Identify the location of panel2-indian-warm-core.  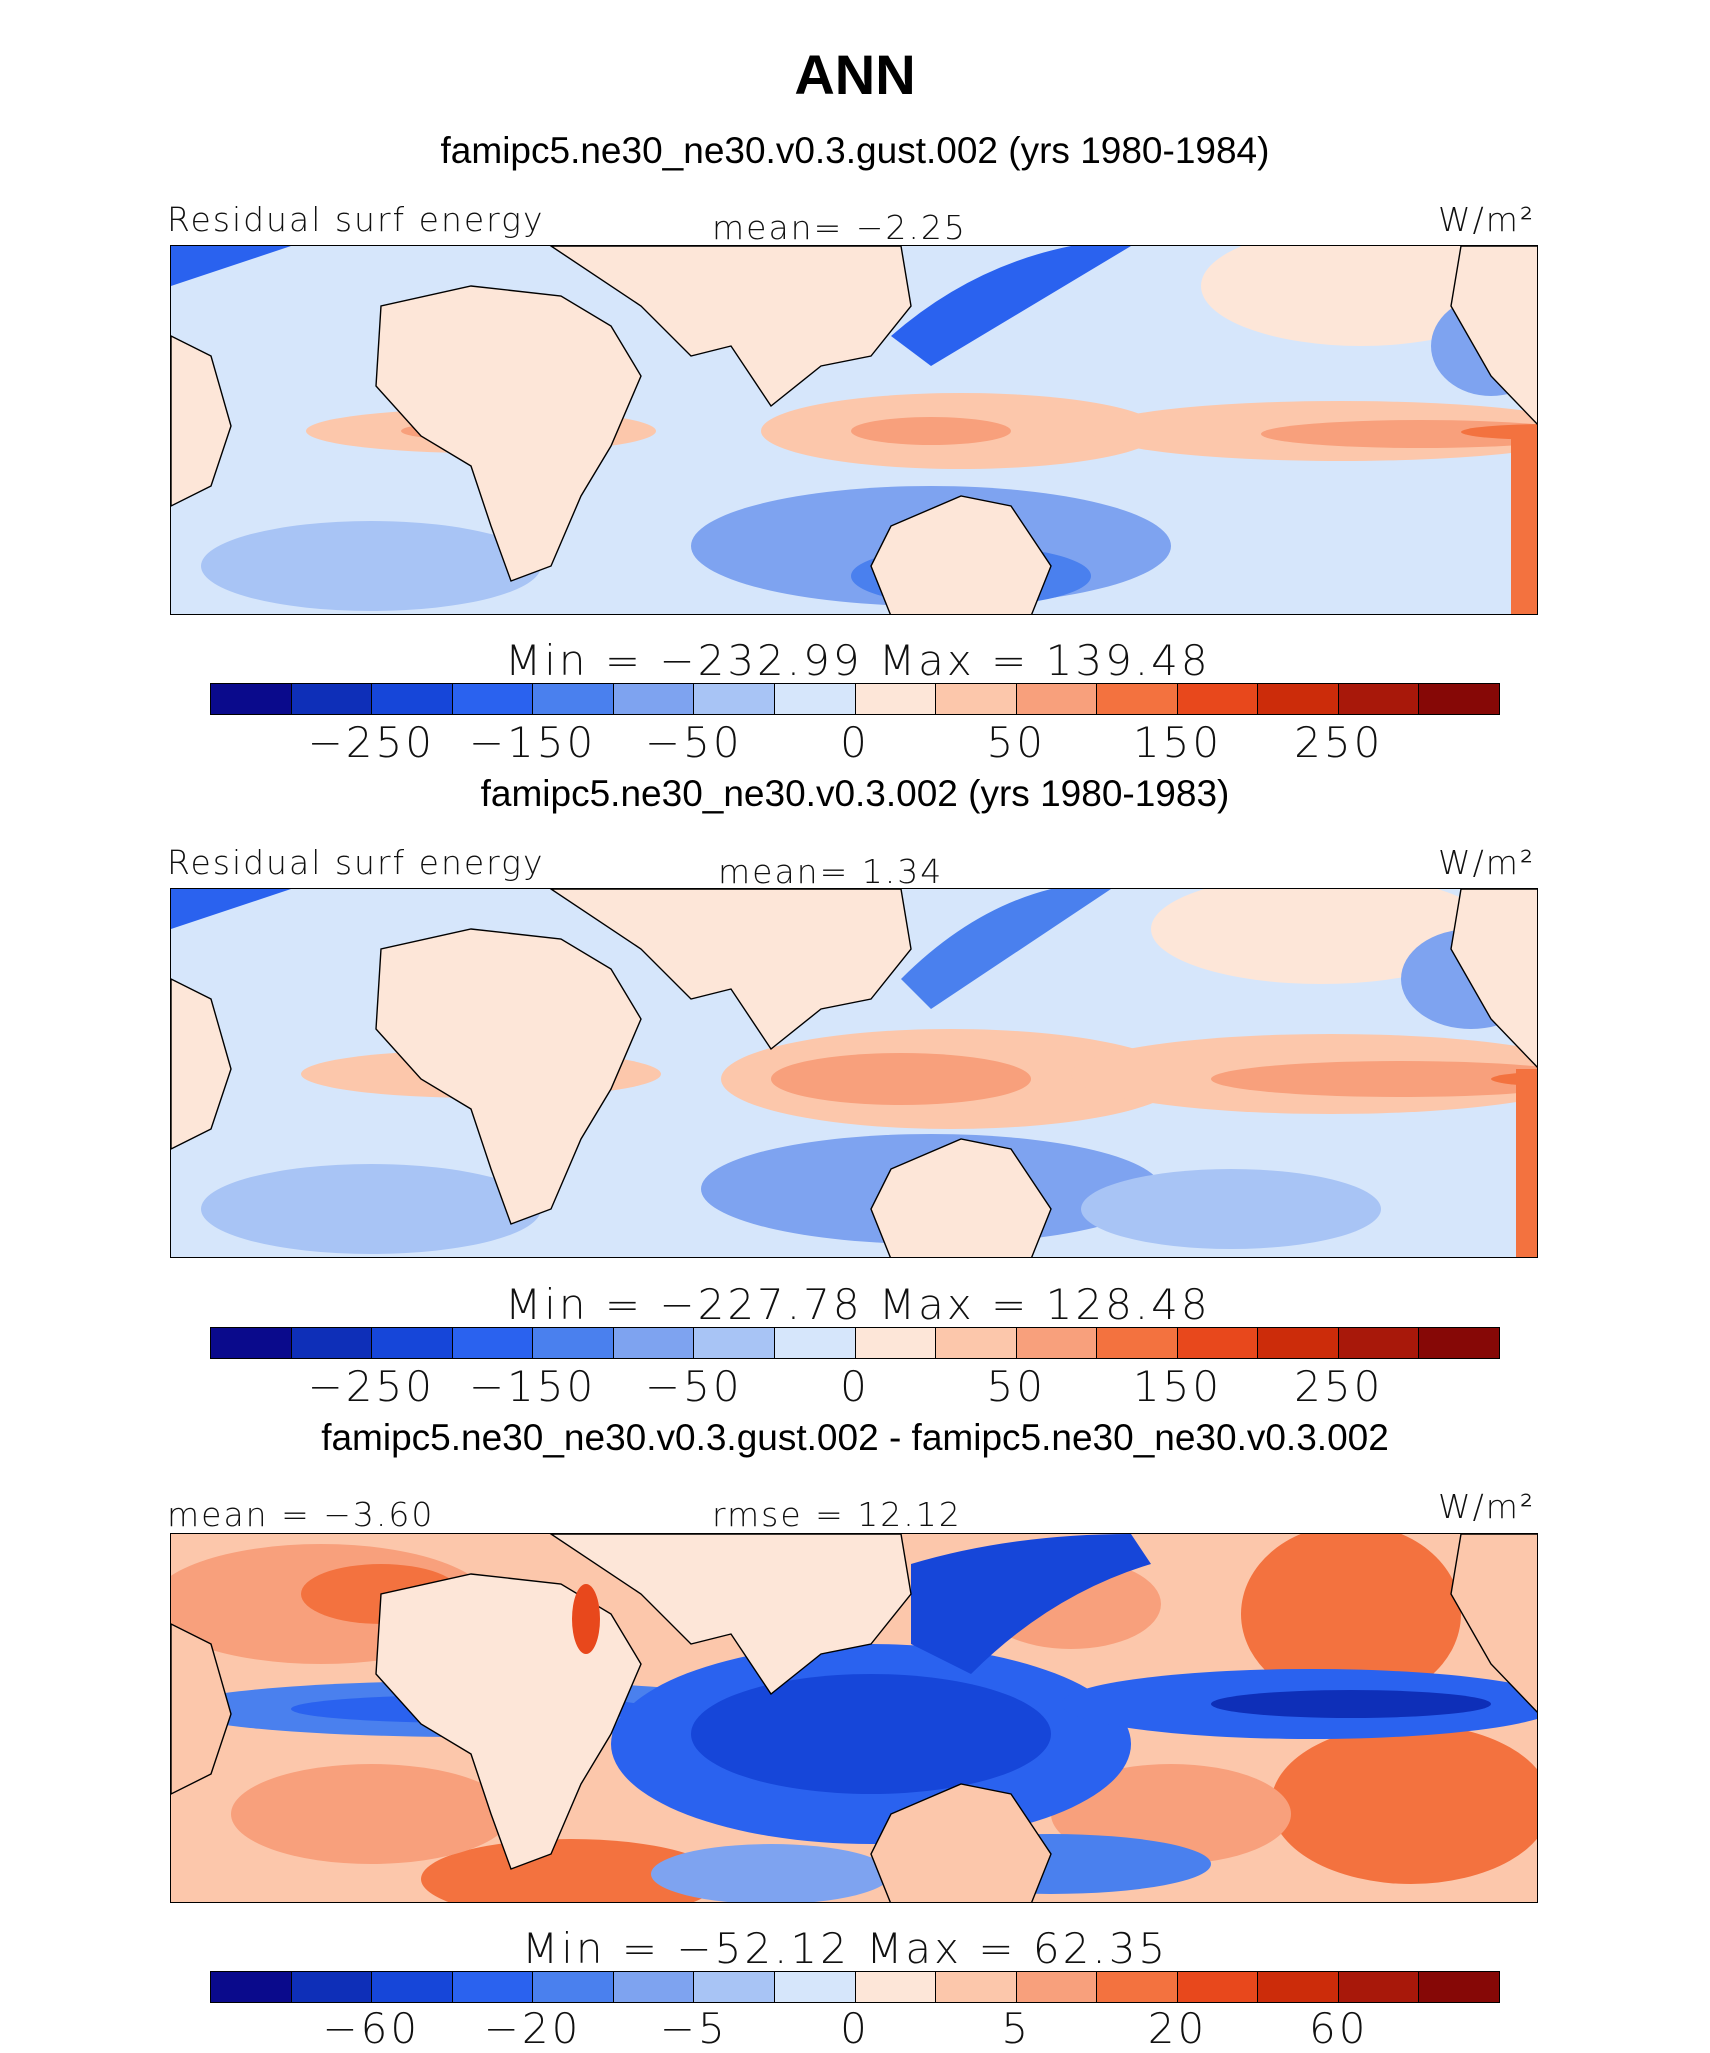
(901, 1079).